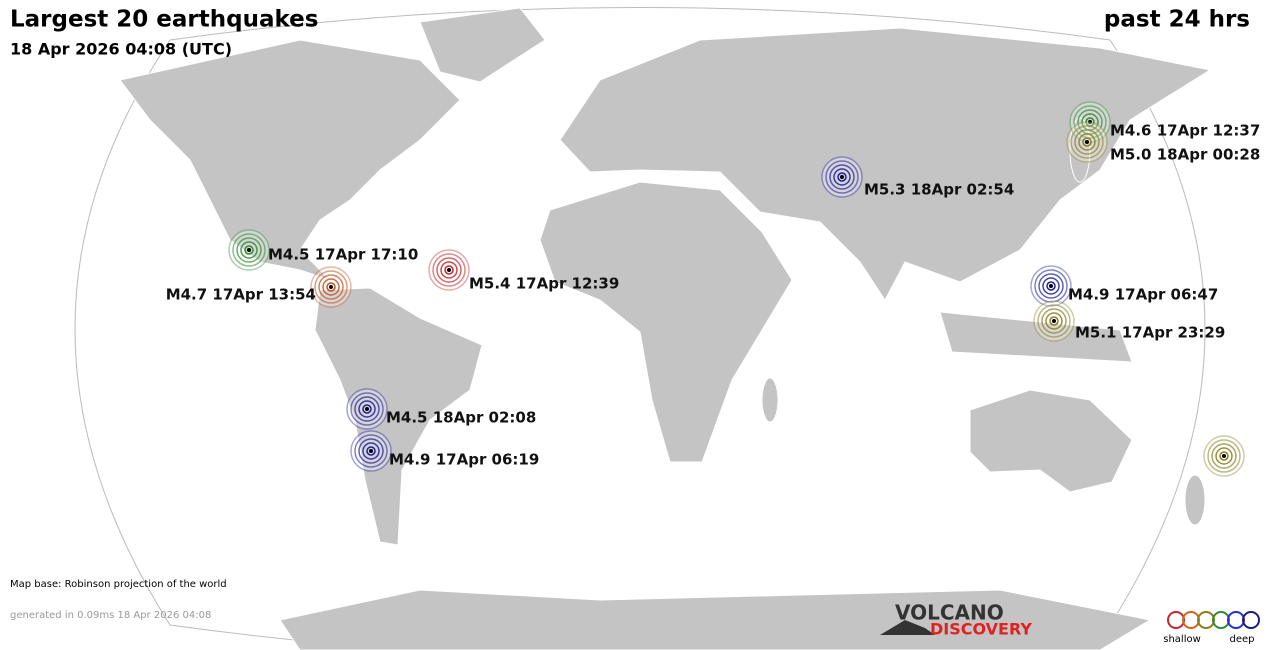  Describe the element at coordinates (1242, 639) in the screenshot. I see `legend-deep: deep` at that location.